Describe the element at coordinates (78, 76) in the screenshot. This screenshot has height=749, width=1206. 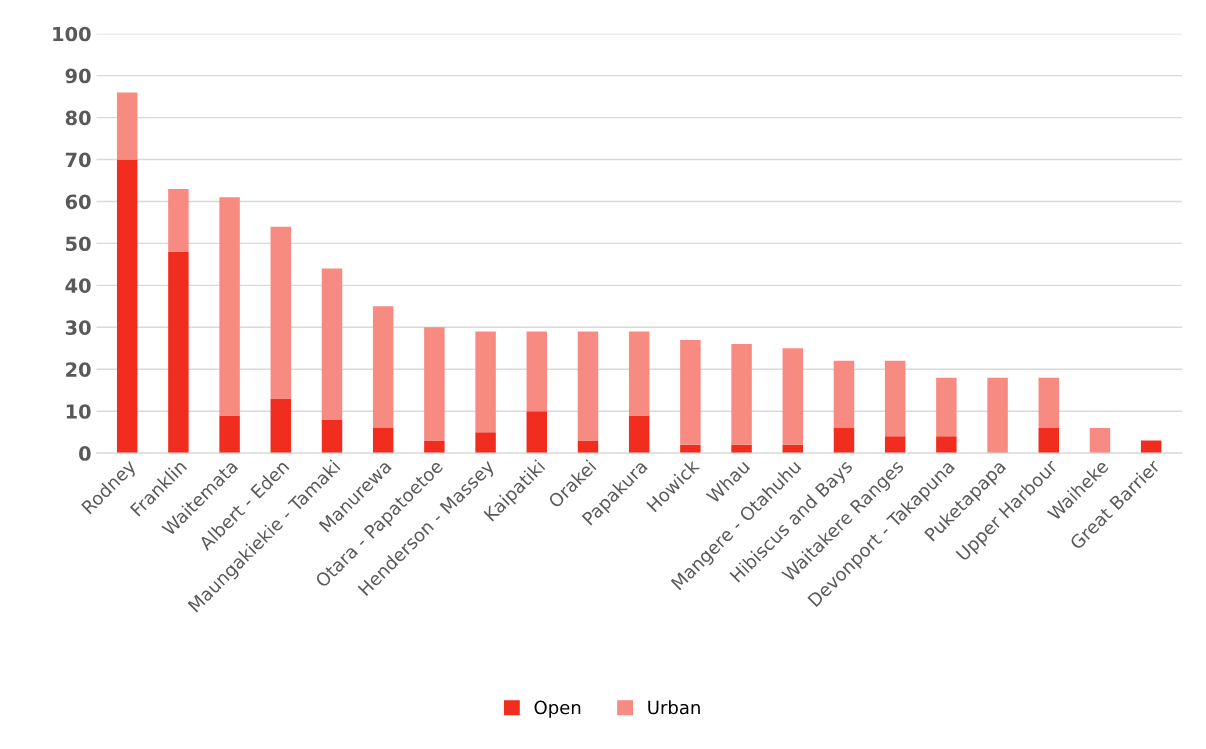
I see `y-tick-label: 90` at that location.